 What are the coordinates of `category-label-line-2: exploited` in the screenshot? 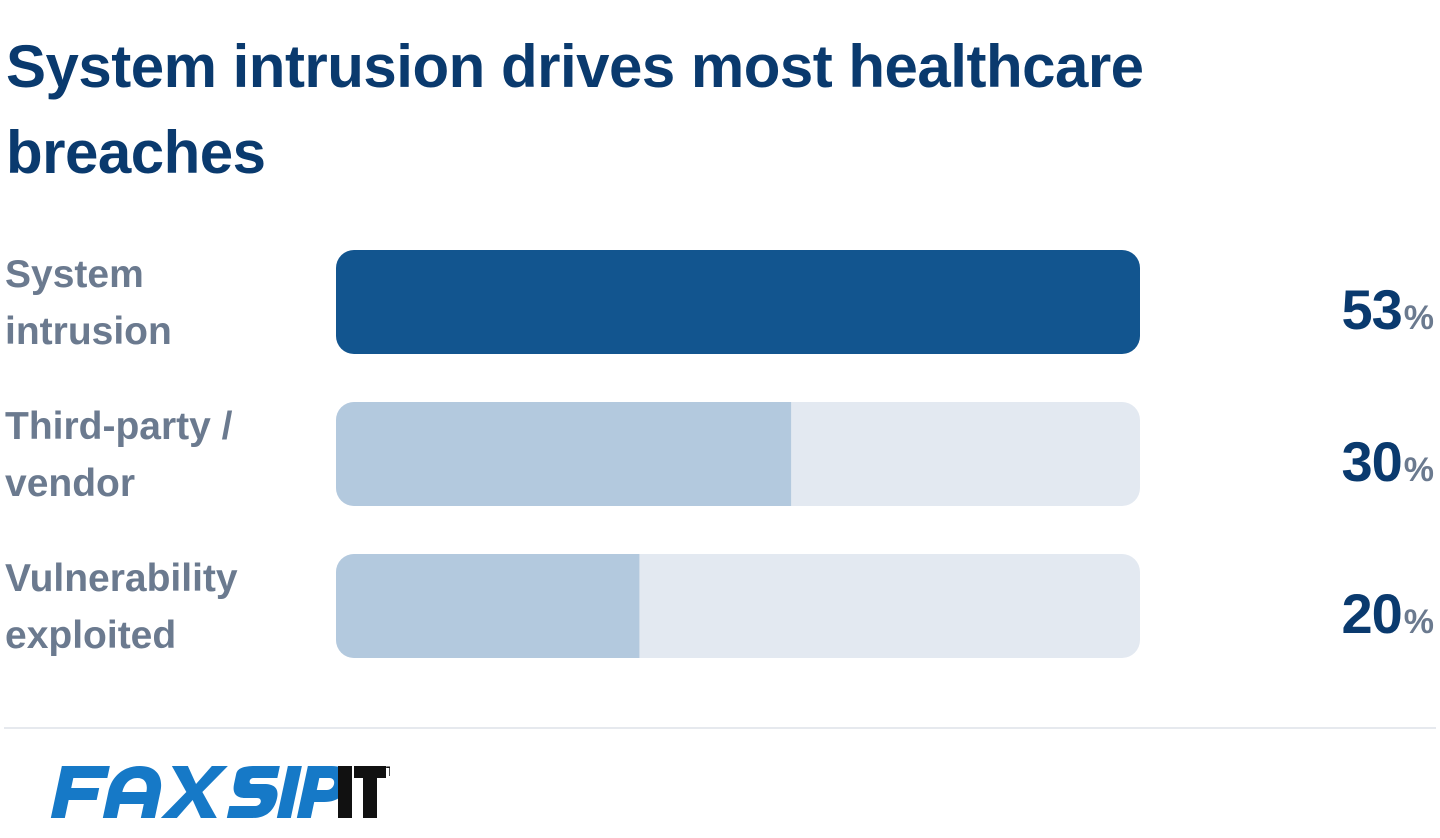 It's located at (91, 635).